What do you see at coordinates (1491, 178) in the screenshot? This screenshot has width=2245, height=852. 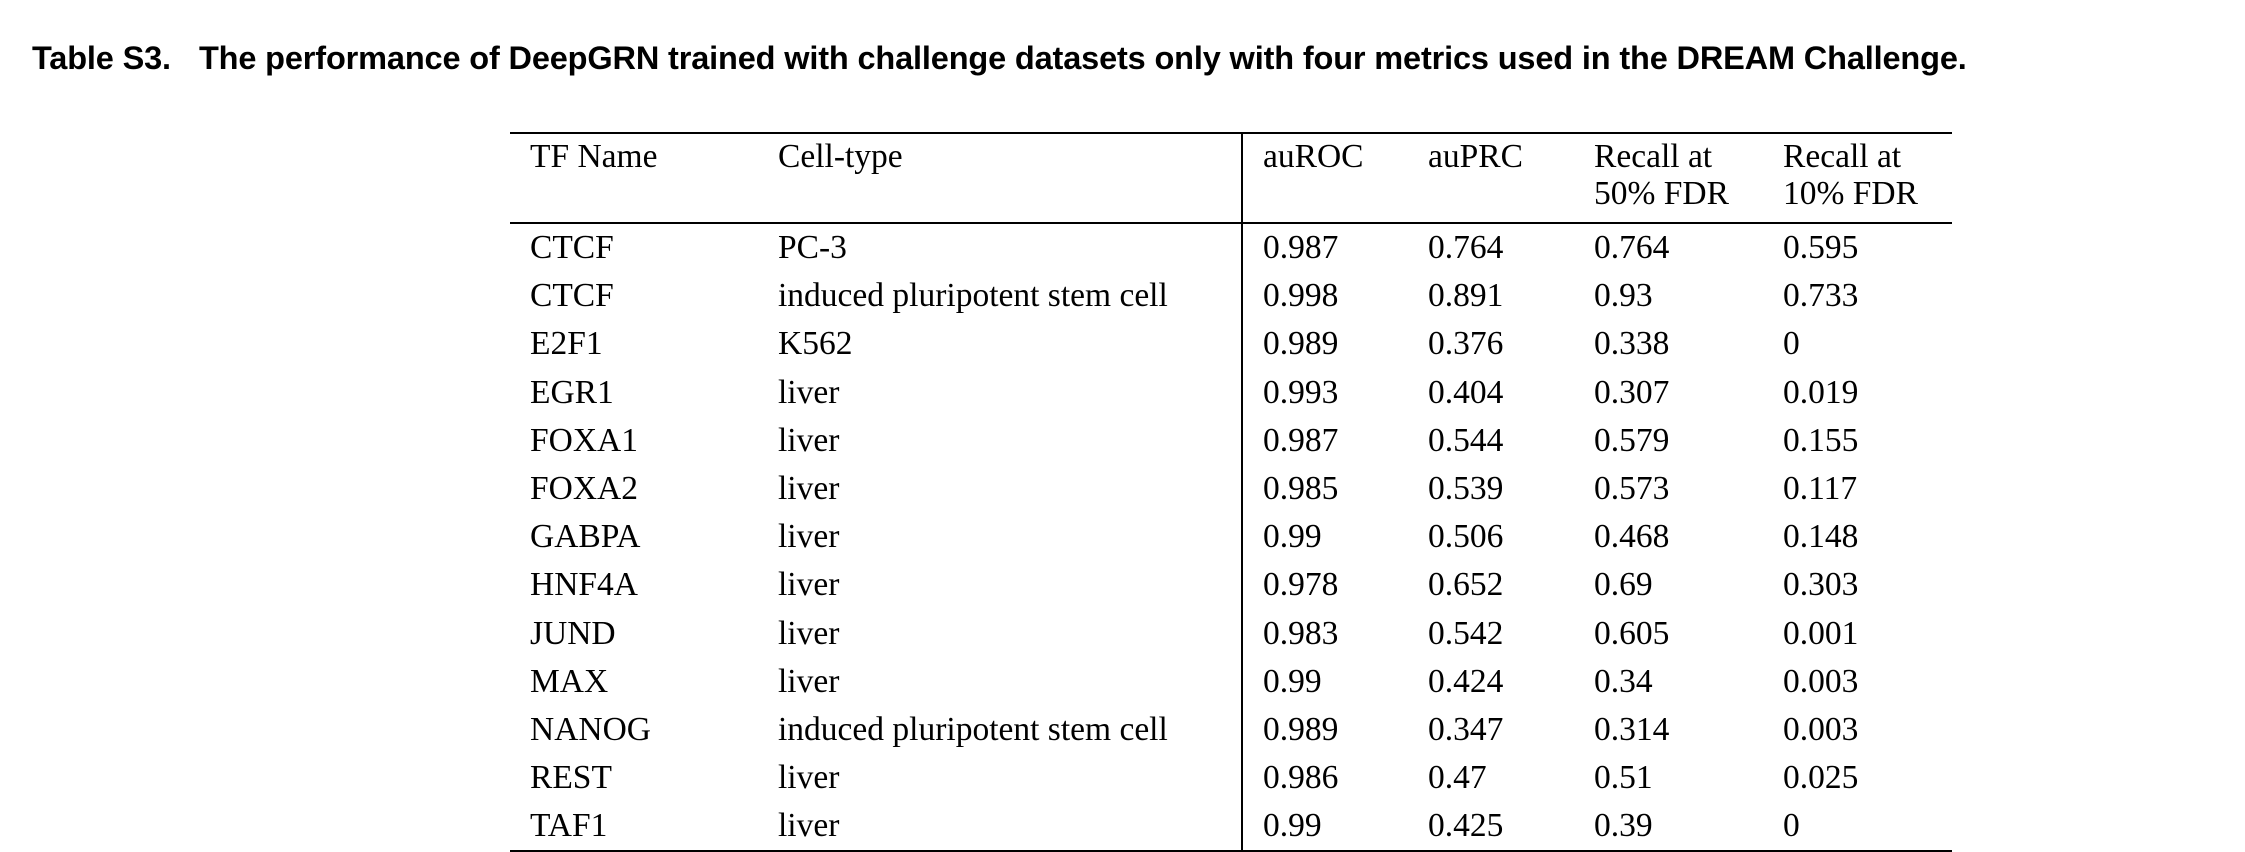 I see `header-auprc: auPRC` at bounding box center [1491, 178].